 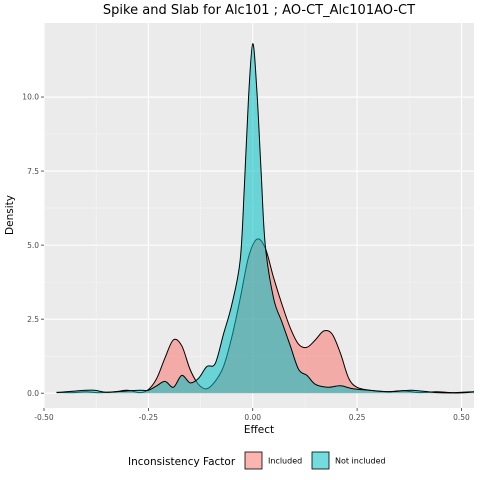 I want to click on legend-key-included, so click(x=253, y=460).